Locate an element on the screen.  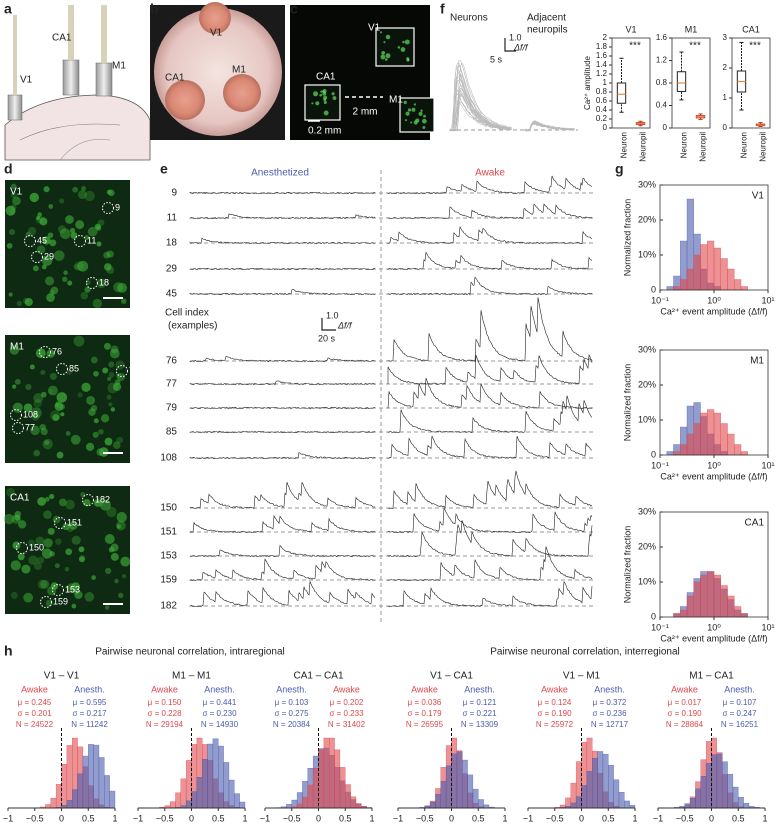
scale-label: Δf/f is located at coordinates (521, 47).